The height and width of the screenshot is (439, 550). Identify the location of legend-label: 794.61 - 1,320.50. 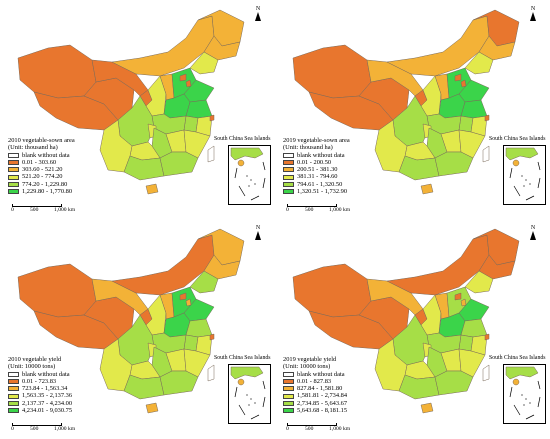
(320, 184).